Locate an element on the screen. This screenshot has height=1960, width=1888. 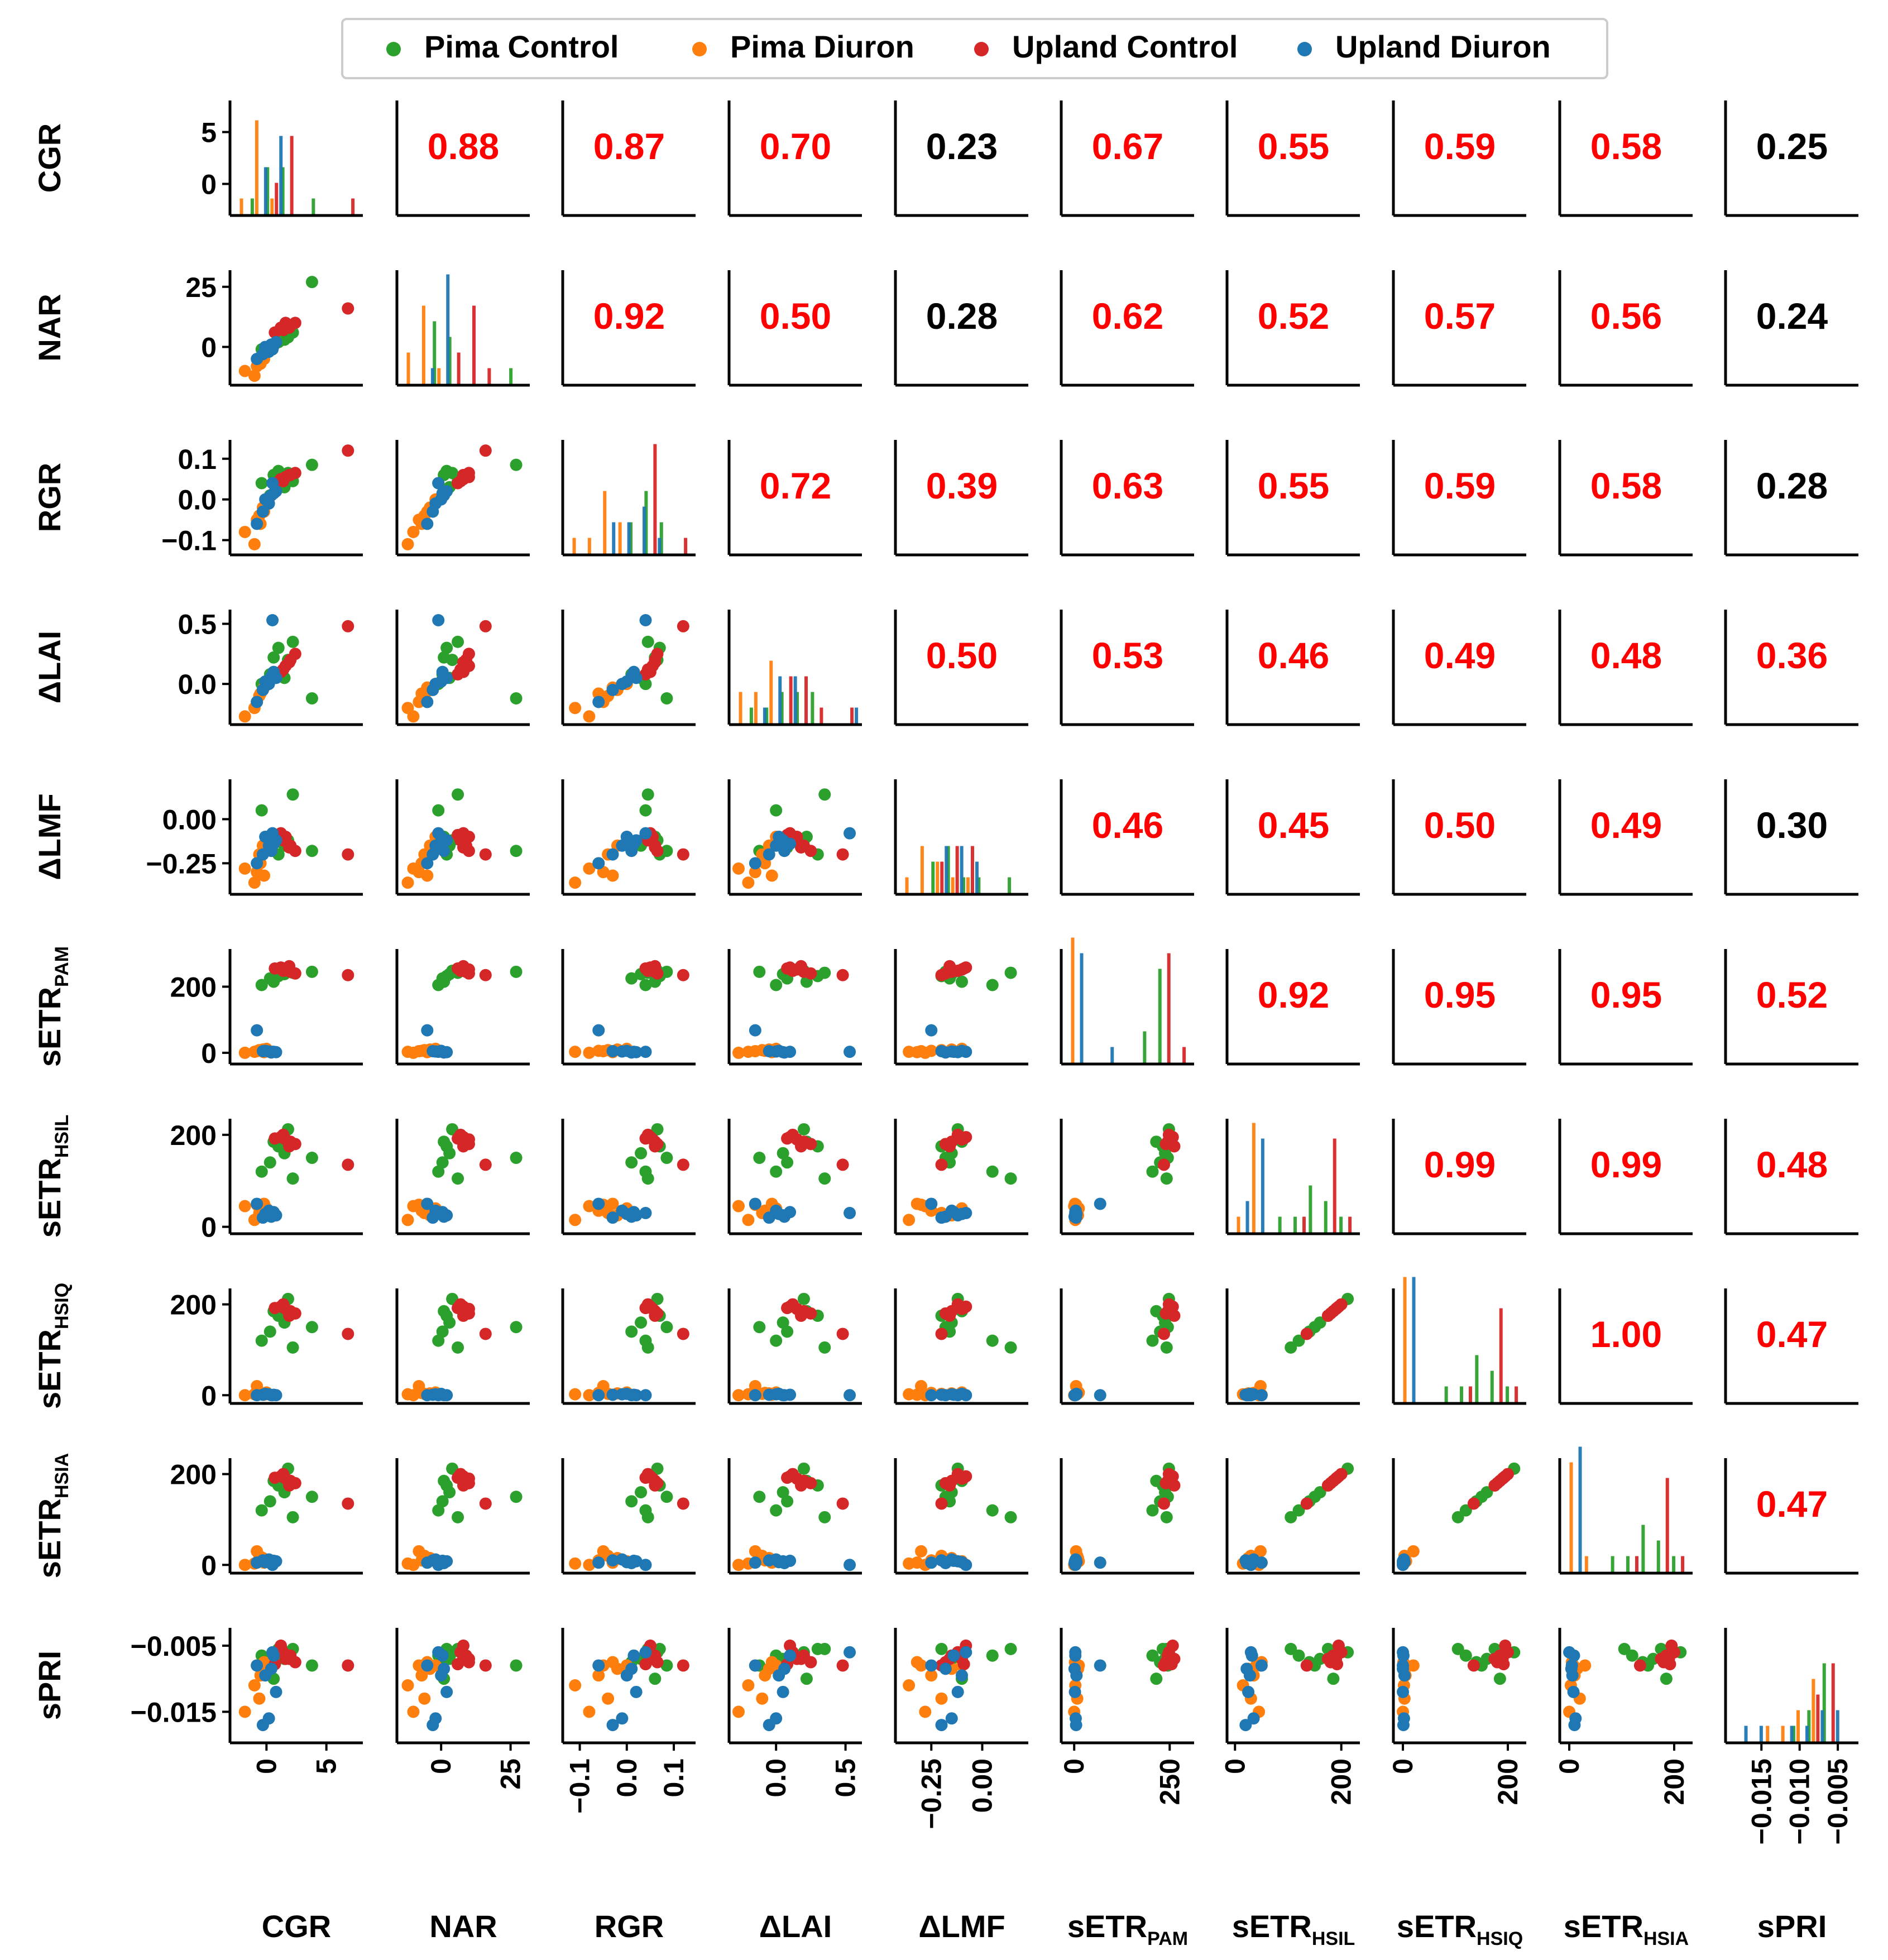
row-label-text: CGR is located at coordinates (49, 158).